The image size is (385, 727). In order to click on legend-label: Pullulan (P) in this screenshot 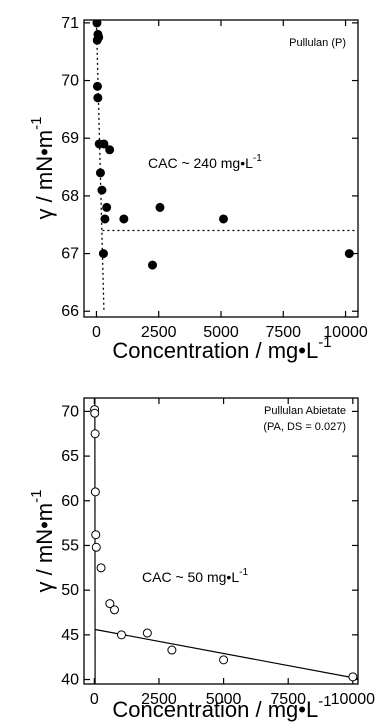, I will do `click(317, 43)`.